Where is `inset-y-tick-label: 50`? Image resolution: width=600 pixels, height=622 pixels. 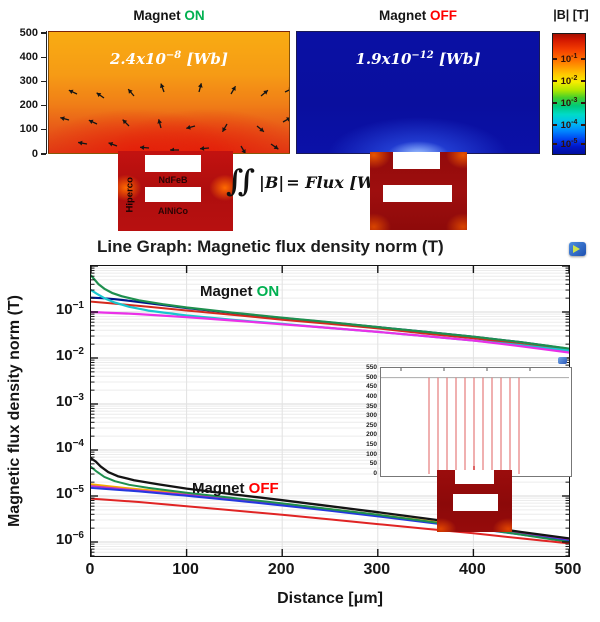
inset-y-tick-label: 50 is located at coordinates (373, 464).